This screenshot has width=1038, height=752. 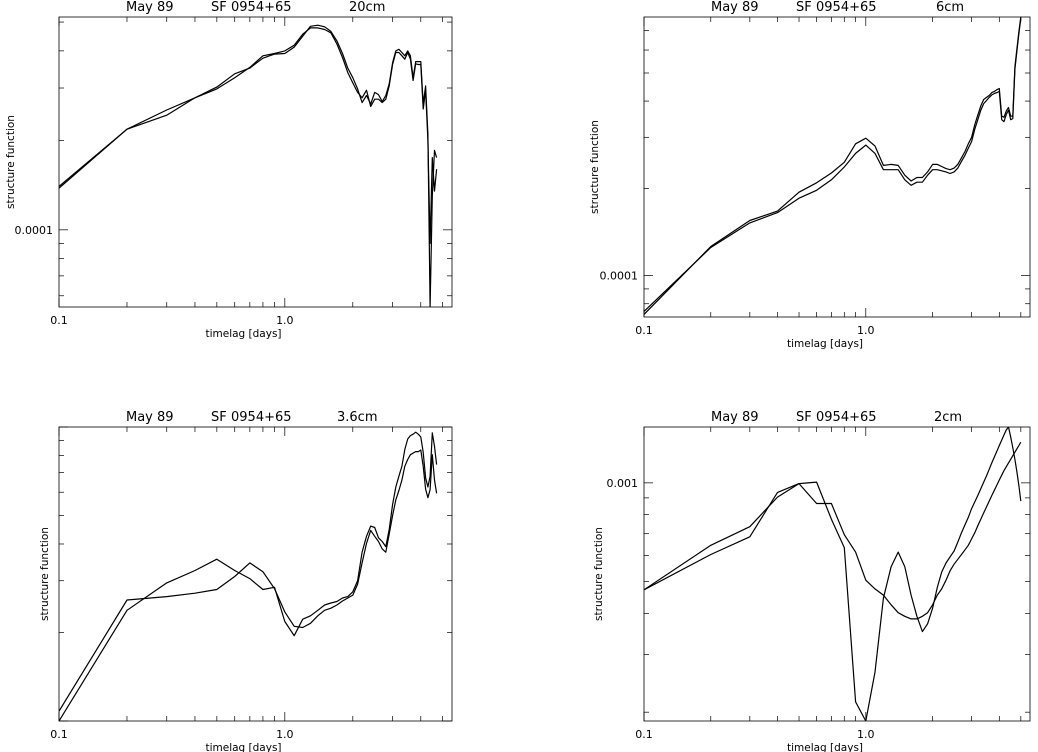 What do you see at coordinates (367, 7) in the screenshot?
I see `title-part: 20cm` at bounding box center [367, 7].